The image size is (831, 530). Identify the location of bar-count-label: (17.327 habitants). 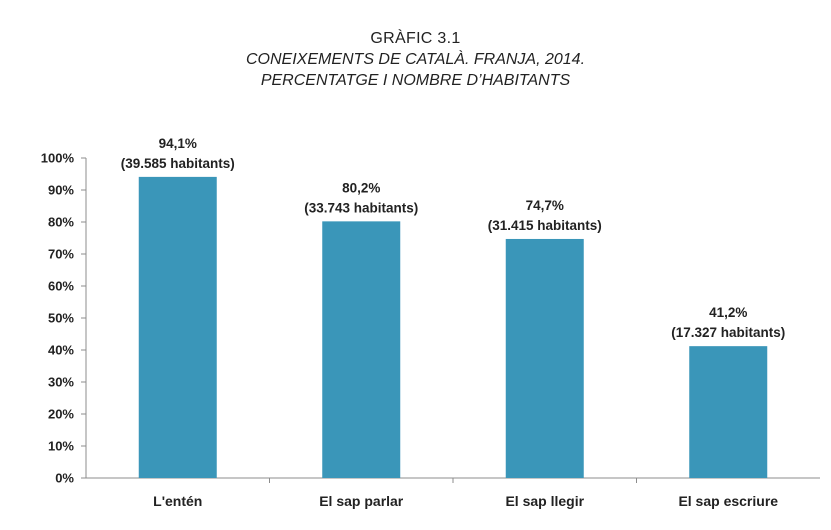
(728, 332).